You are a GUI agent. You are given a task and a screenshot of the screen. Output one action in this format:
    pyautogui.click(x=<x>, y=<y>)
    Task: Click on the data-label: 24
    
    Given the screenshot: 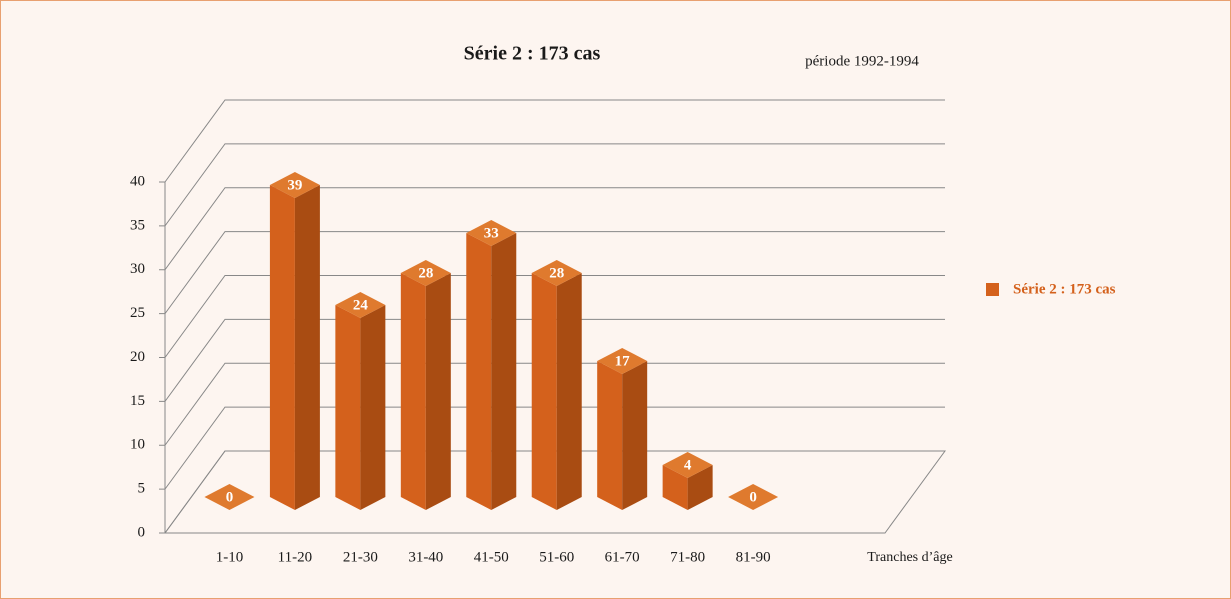 What is the action you would take?
    pyautogui.click(x=361, y=305)
    